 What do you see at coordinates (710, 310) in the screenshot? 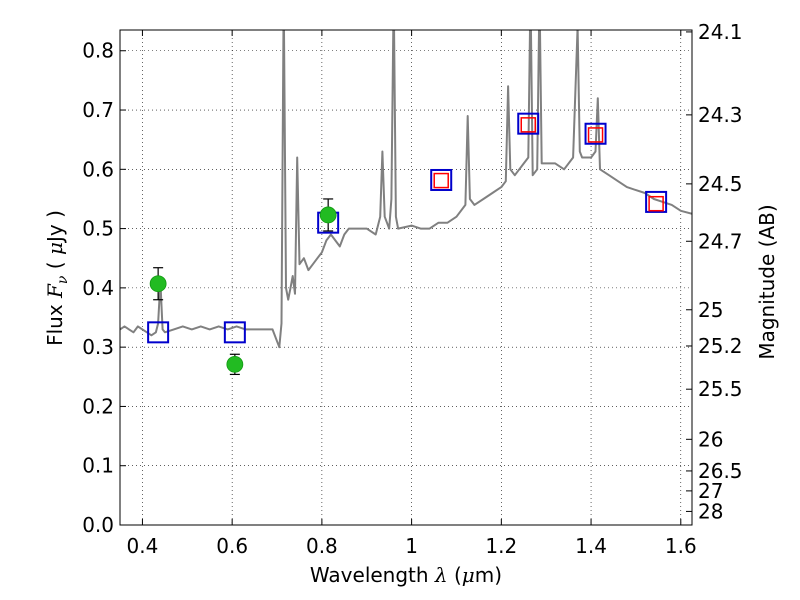
I see `y2-tick-label: 25` at bounding box center [710, 310].